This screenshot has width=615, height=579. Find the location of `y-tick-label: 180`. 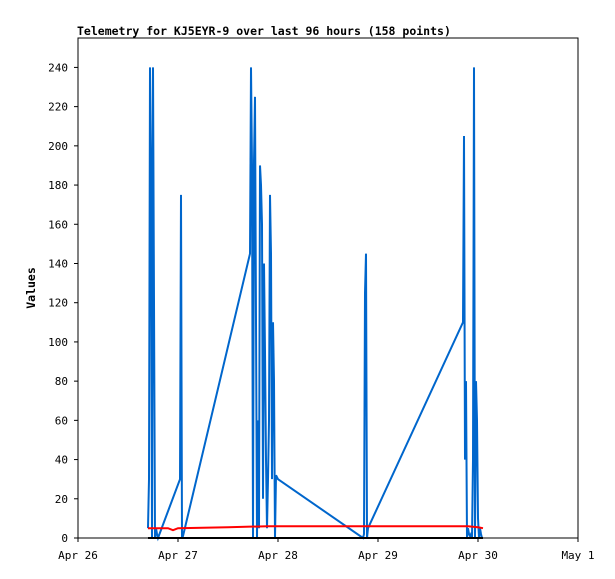

y-tick-label: 180 is located at coordinates (58, 185).